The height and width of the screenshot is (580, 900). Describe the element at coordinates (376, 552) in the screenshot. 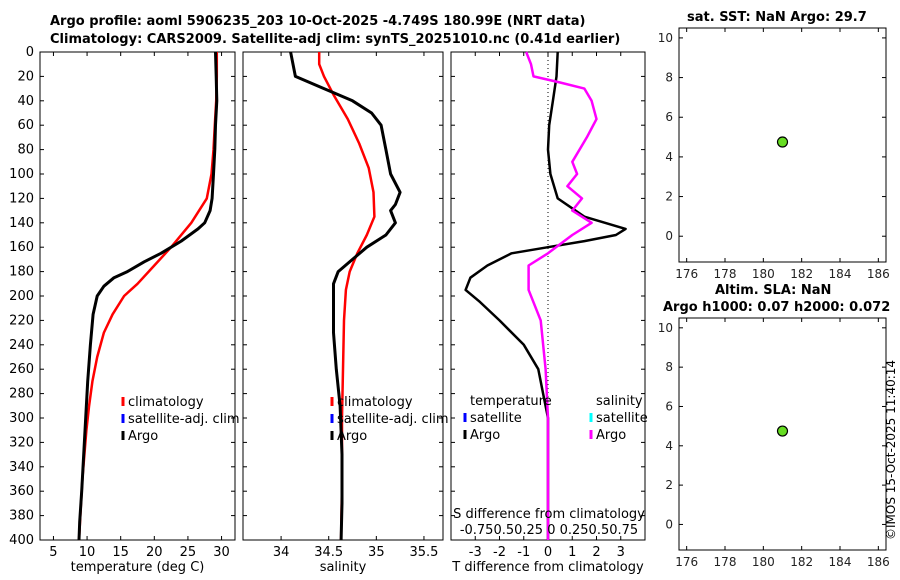

I see `x-tick-label: 35` at that location.